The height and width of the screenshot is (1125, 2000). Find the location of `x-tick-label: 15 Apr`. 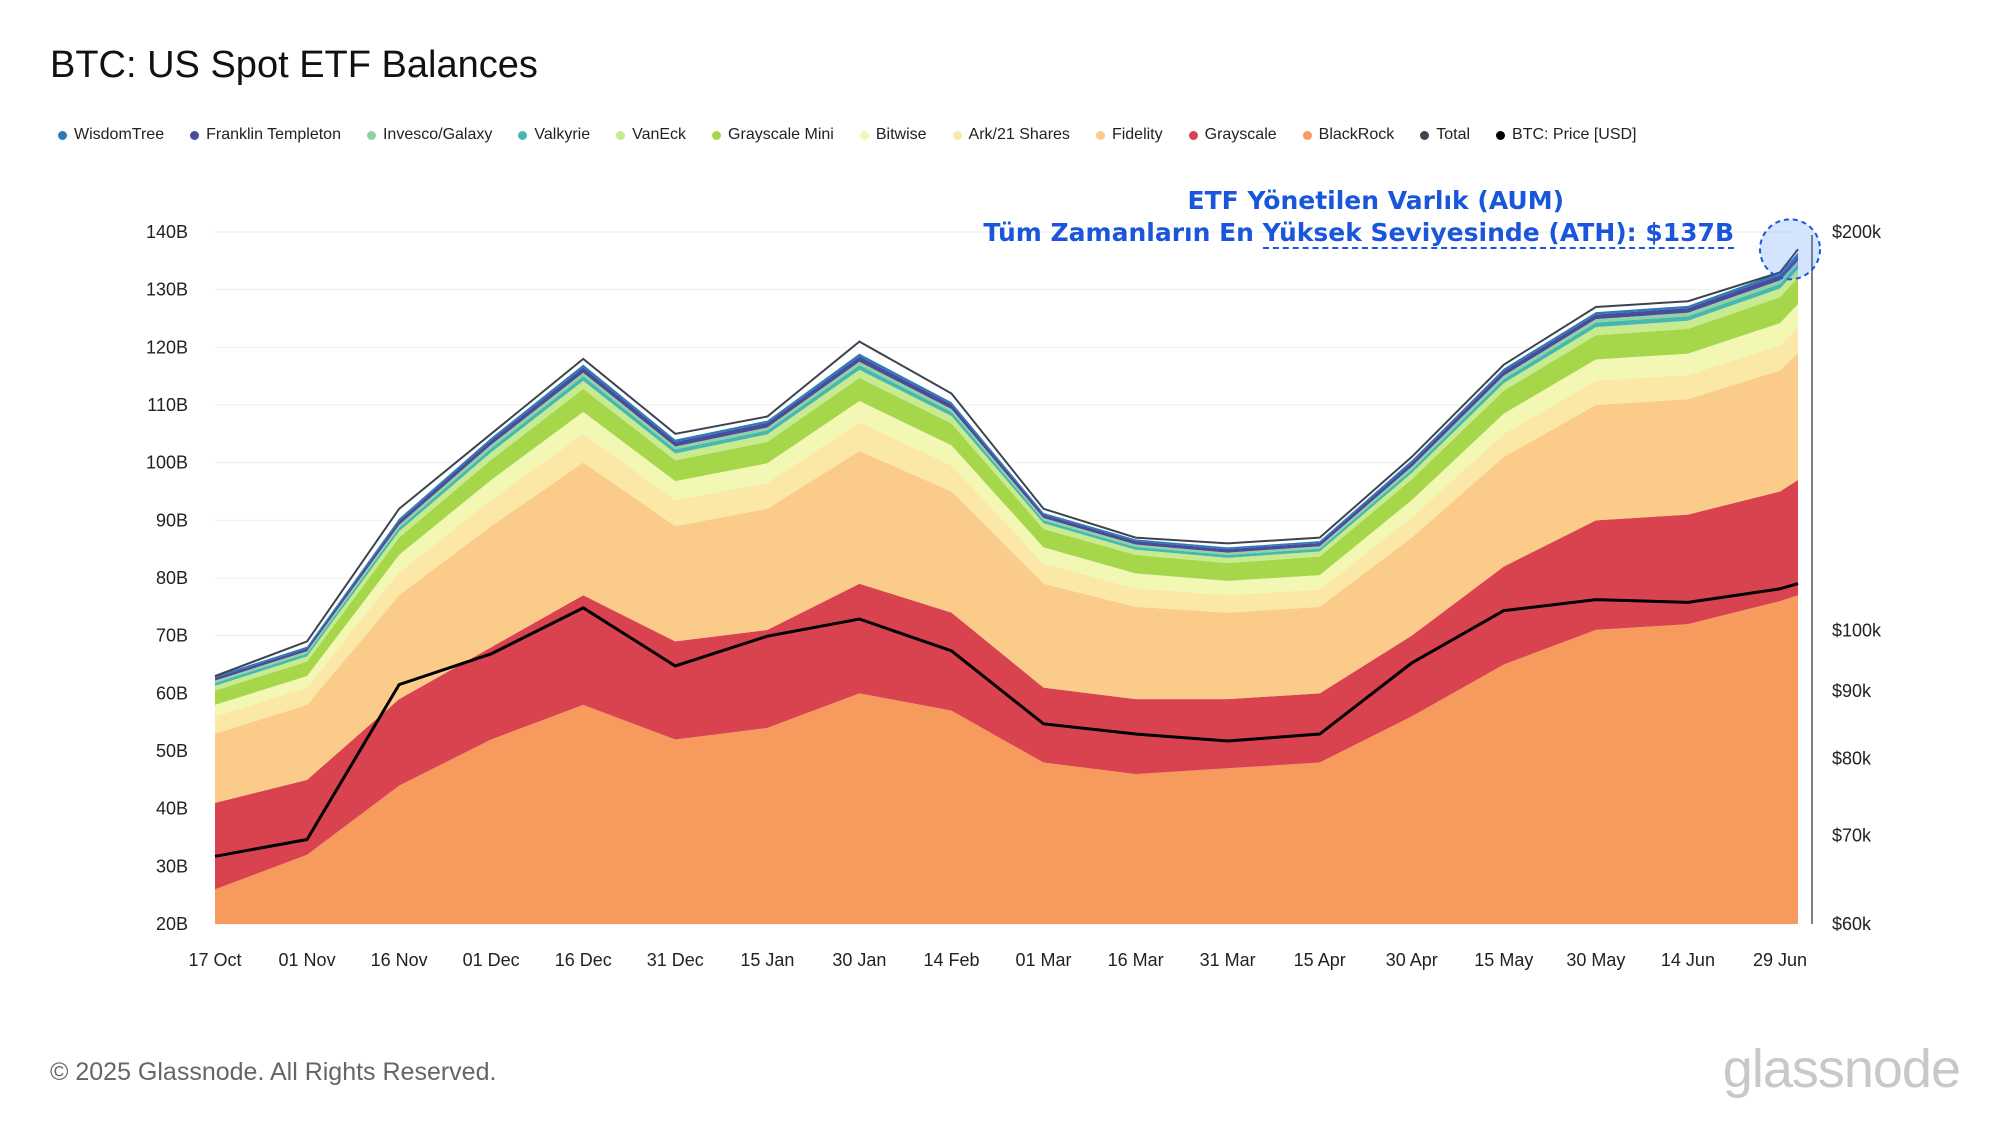

x-tick-label: 15 Apr is located at coordinates (1320, 960).